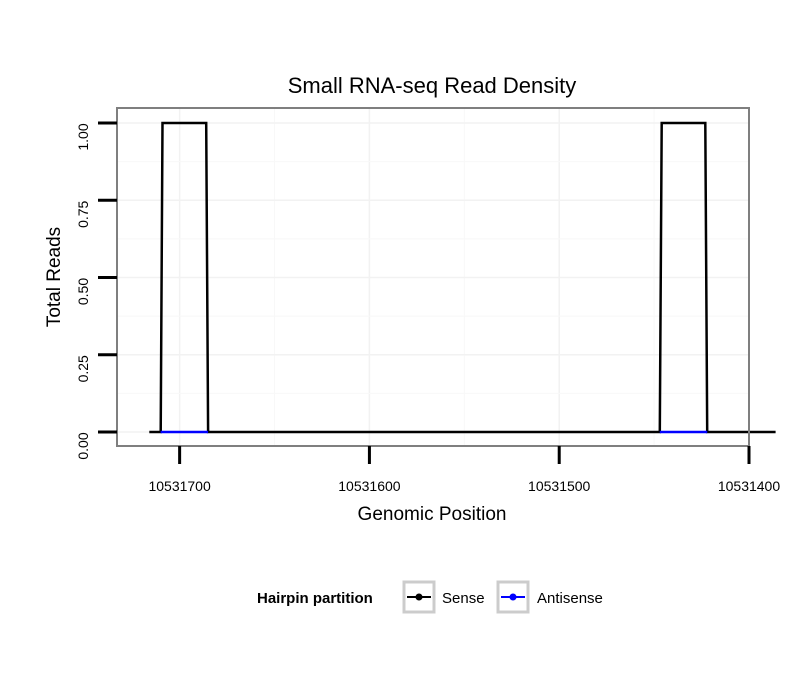  I want to click on legend-item-antisense: Antisense, so click(549, 597).